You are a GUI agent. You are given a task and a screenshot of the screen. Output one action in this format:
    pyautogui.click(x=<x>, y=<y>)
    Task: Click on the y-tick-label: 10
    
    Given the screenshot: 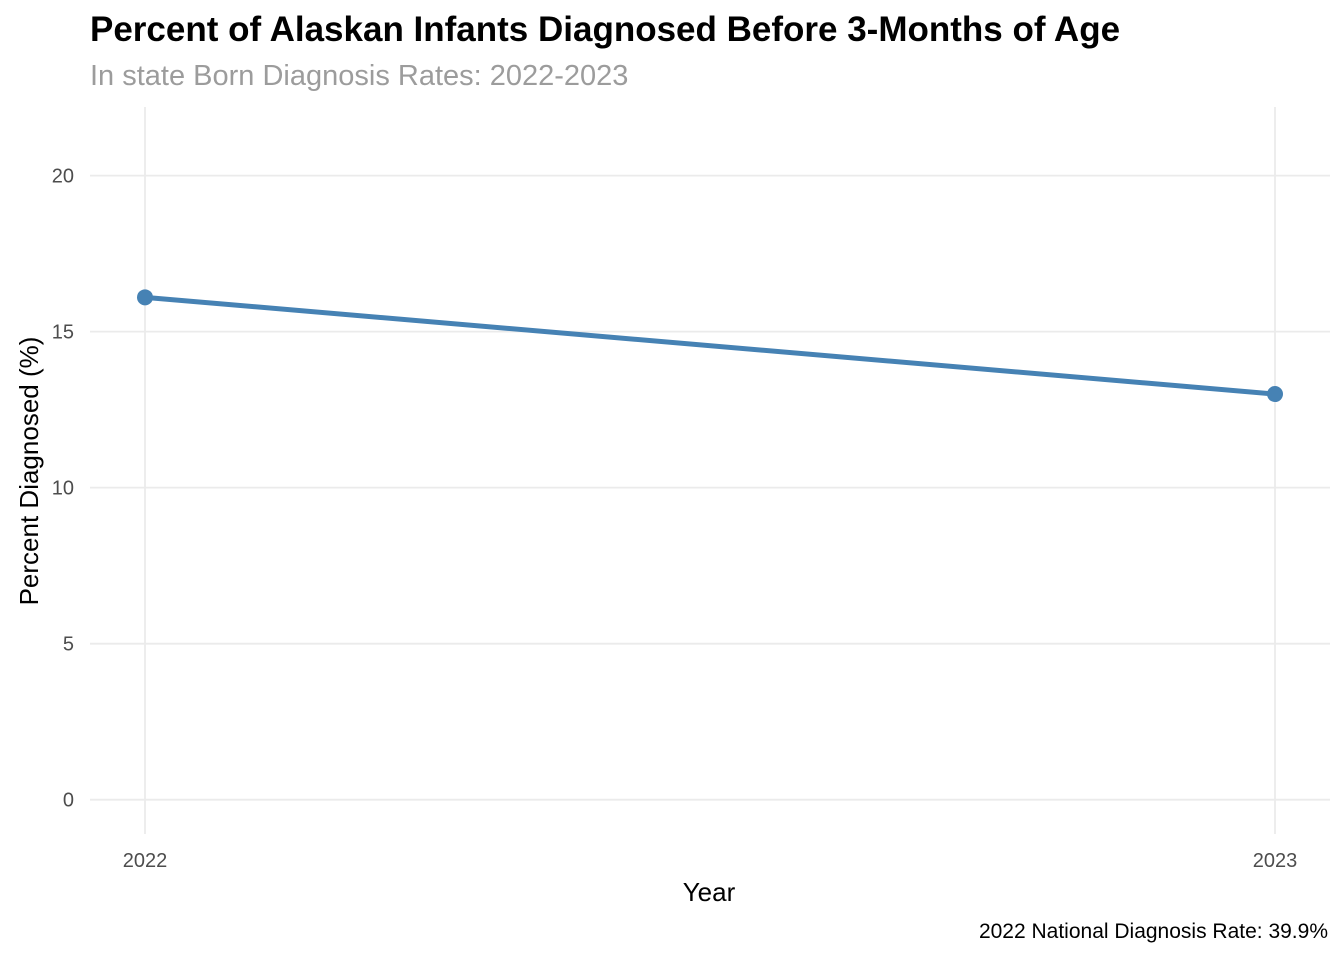 What is the action you would take?
    pyautogui.click(x=63, y=489)
    